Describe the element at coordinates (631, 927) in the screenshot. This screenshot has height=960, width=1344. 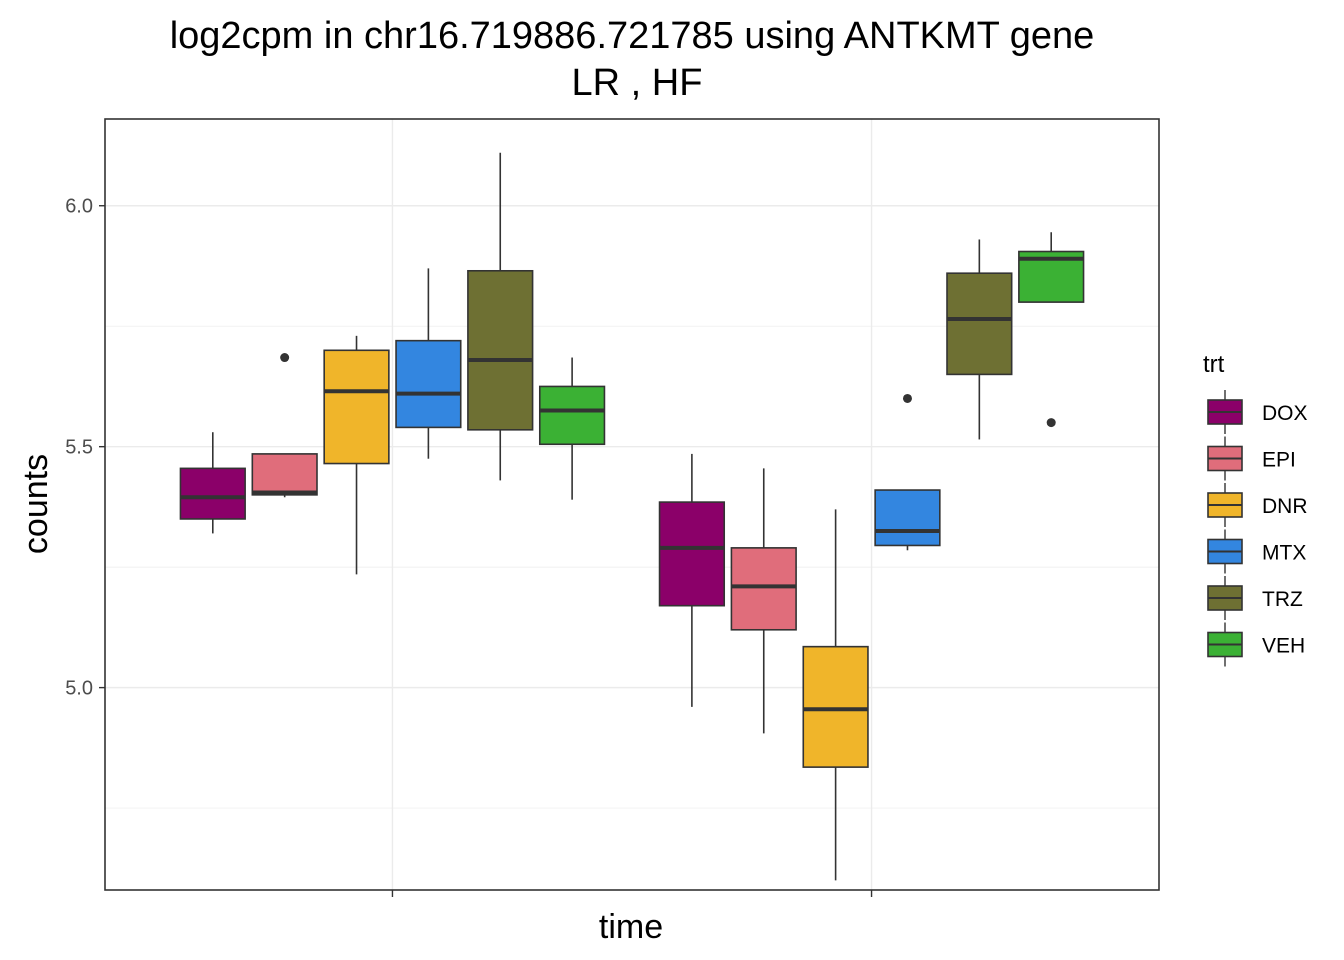
I see `x-axis-title: time` at that location.